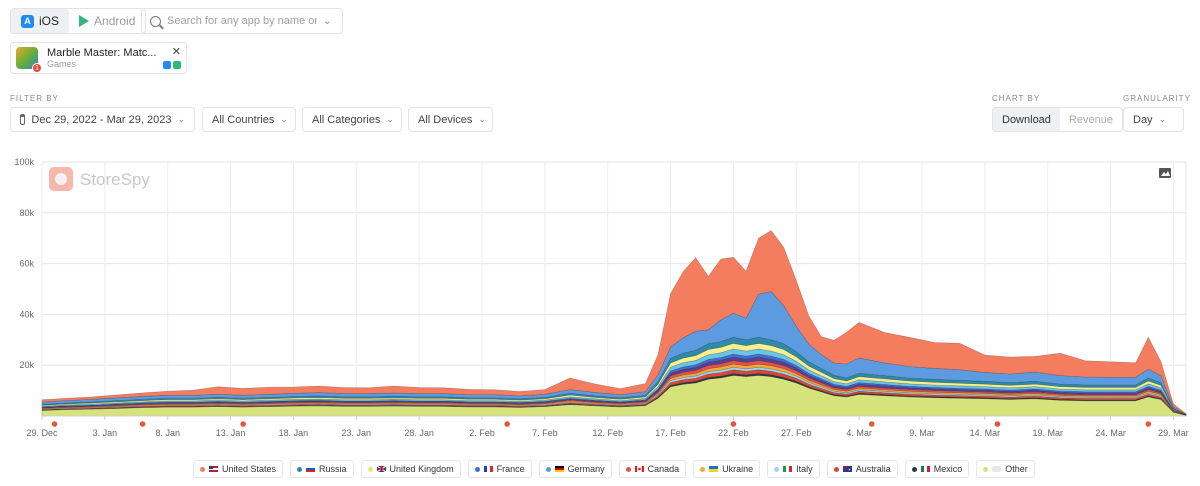 The width and height of the screenshot is (1200, 486). I want to click on legend-item-russia: Russia, so click(322, 469).